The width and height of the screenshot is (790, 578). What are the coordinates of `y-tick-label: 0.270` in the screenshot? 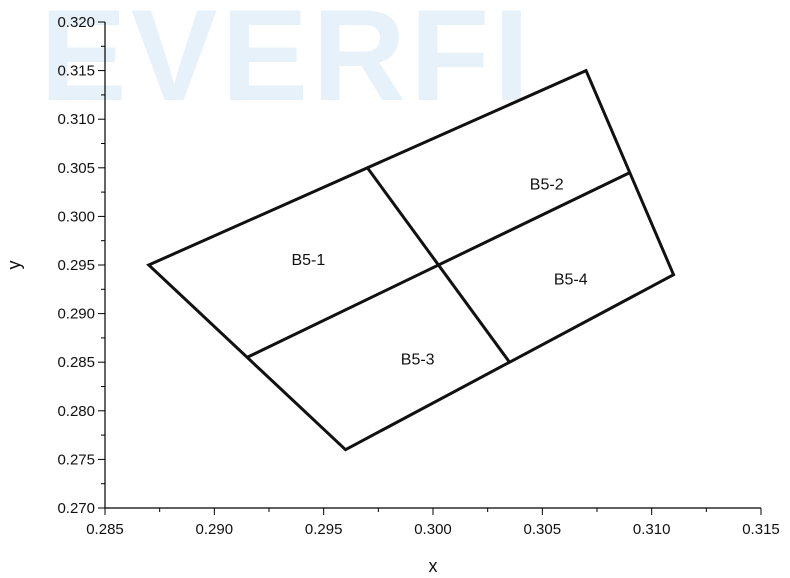 It's located at (76, 508).